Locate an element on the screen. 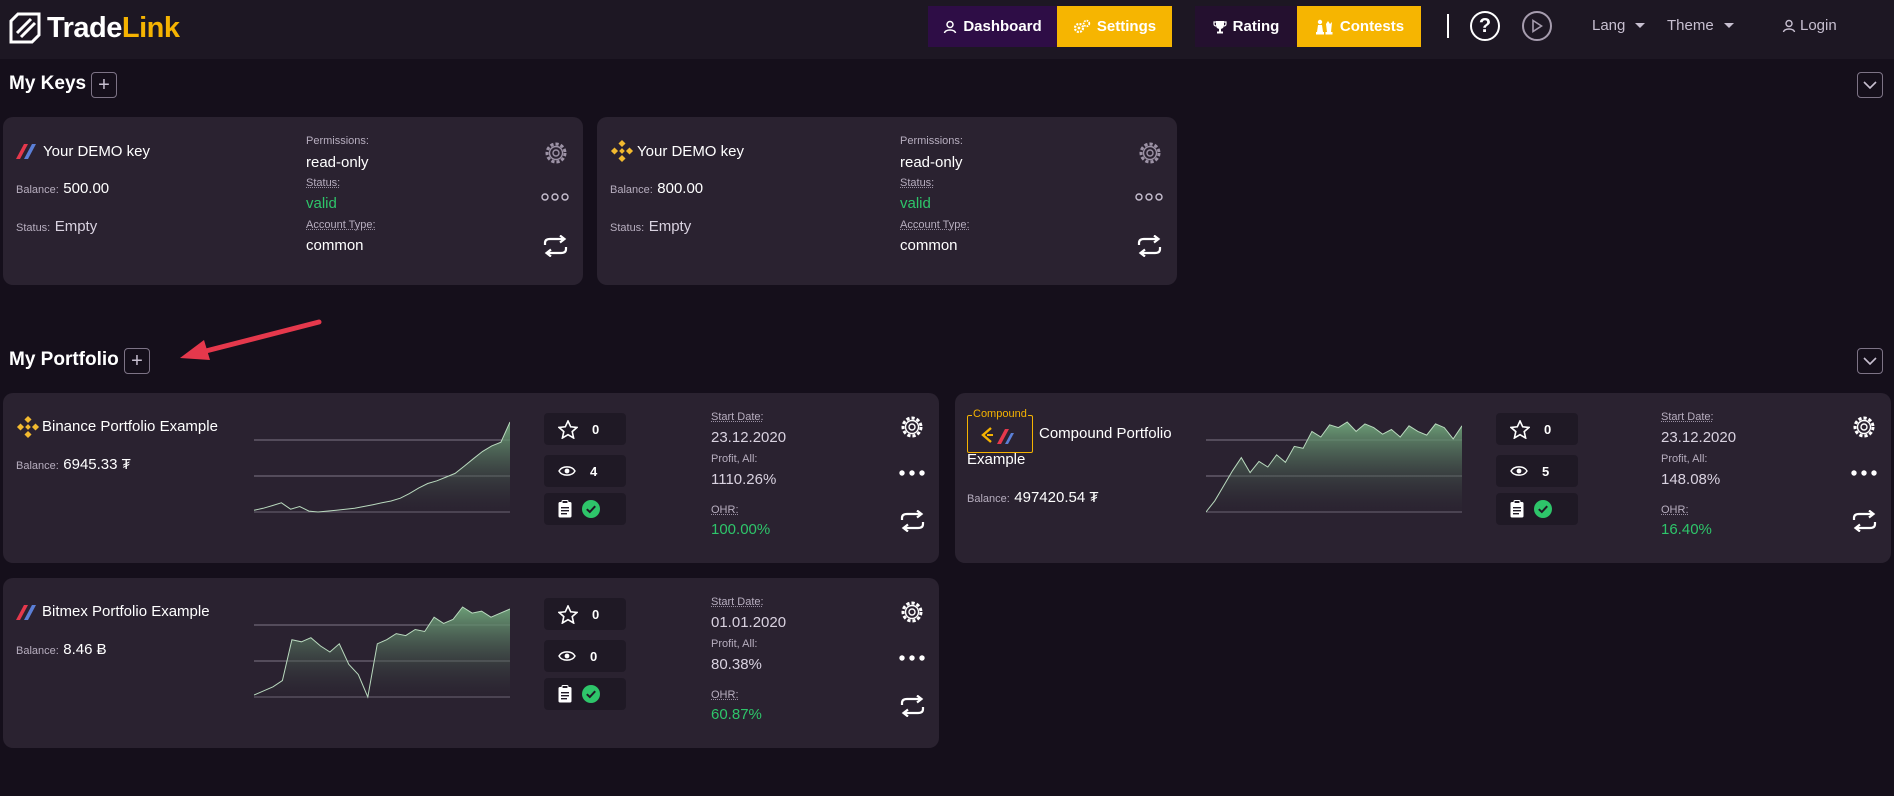 This screenshot has width=1894, height=796. collapse-keys-button is located at coordinates (1870, 85).